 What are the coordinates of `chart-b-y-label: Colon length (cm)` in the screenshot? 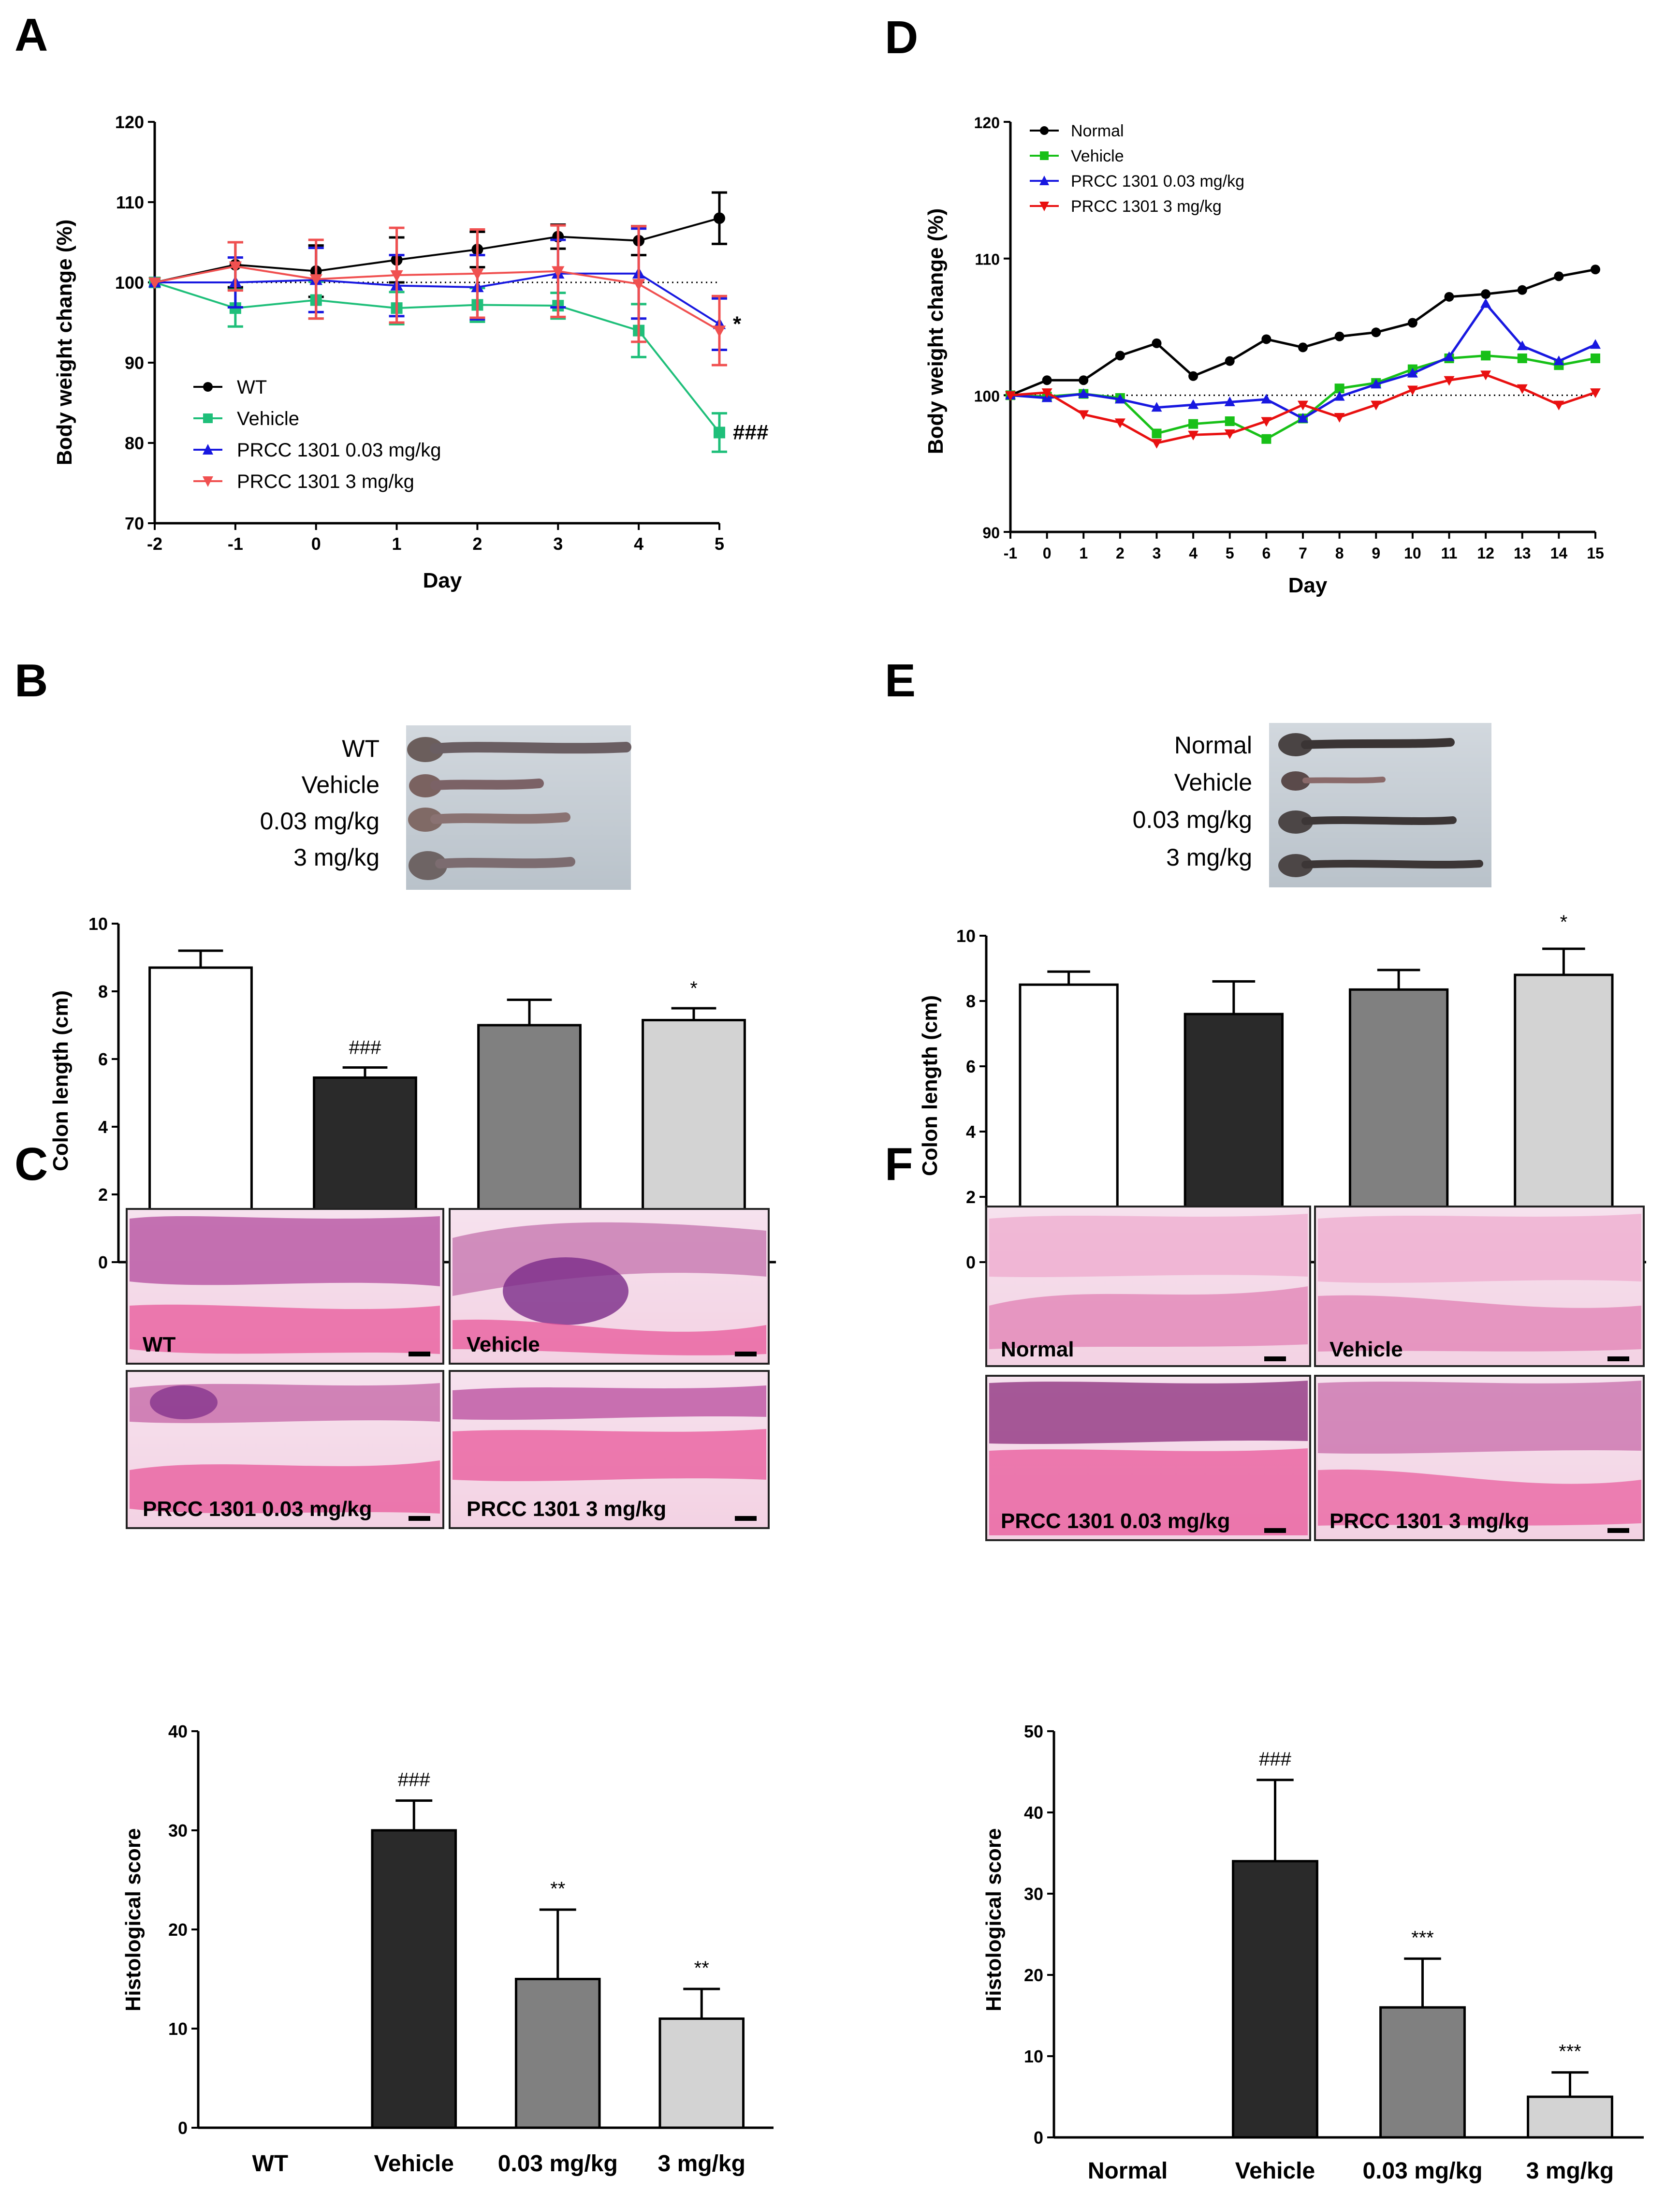 It's located at (61, 1081).